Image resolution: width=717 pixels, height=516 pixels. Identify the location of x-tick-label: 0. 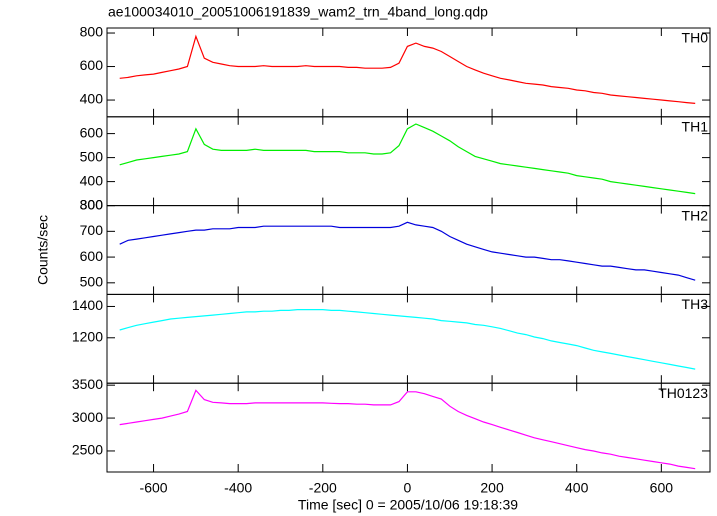
(408, 488).